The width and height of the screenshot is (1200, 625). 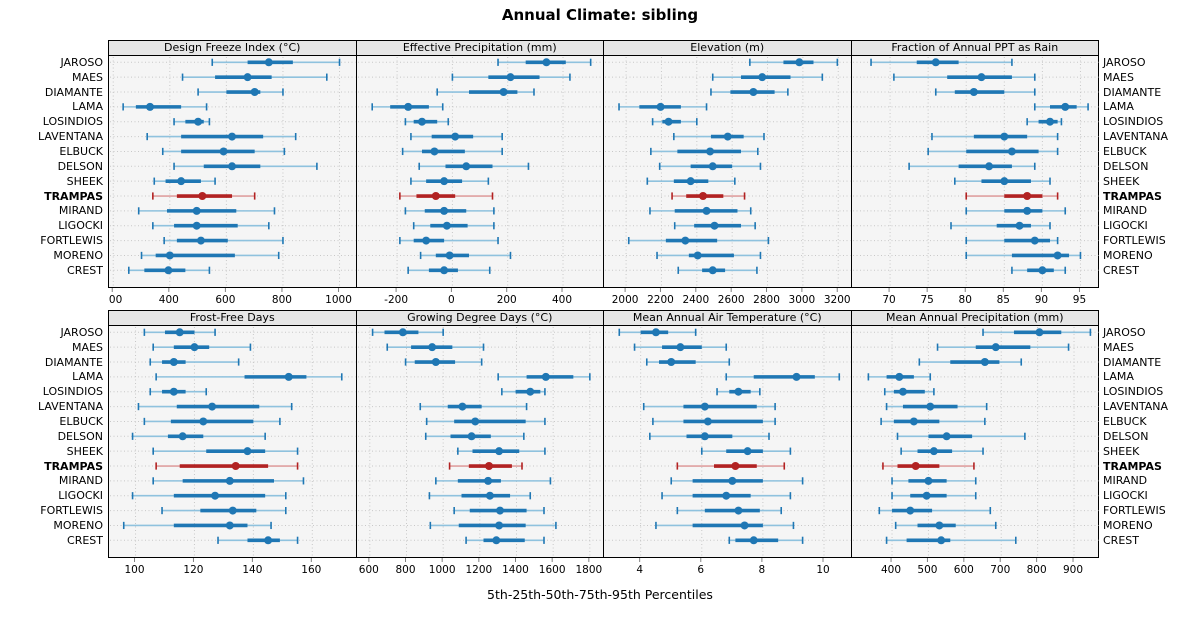 I want to click on site-label-right-delson: DELSON, so click(x=1126, y=166).